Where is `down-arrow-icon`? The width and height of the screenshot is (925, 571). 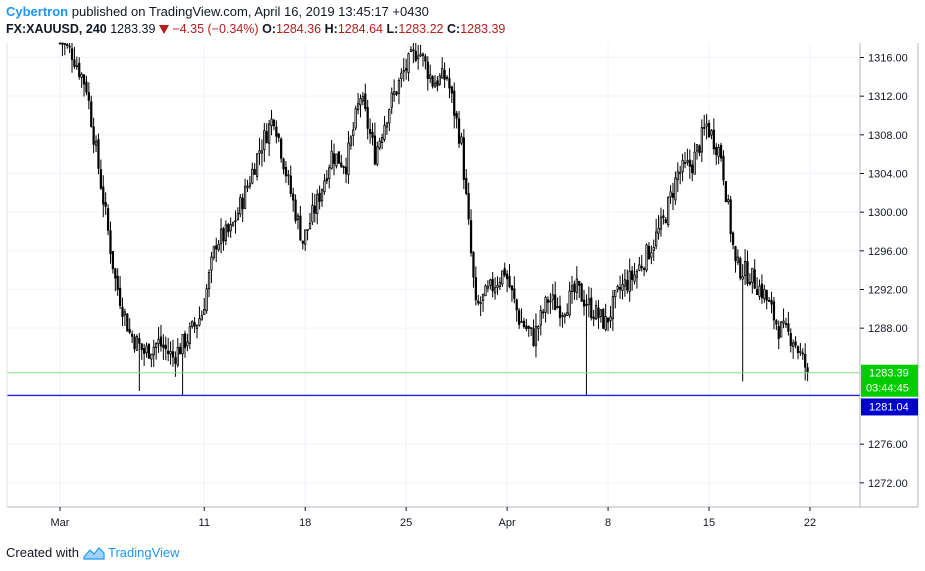
down-arrow-icon is located at coordinates (164, 29).